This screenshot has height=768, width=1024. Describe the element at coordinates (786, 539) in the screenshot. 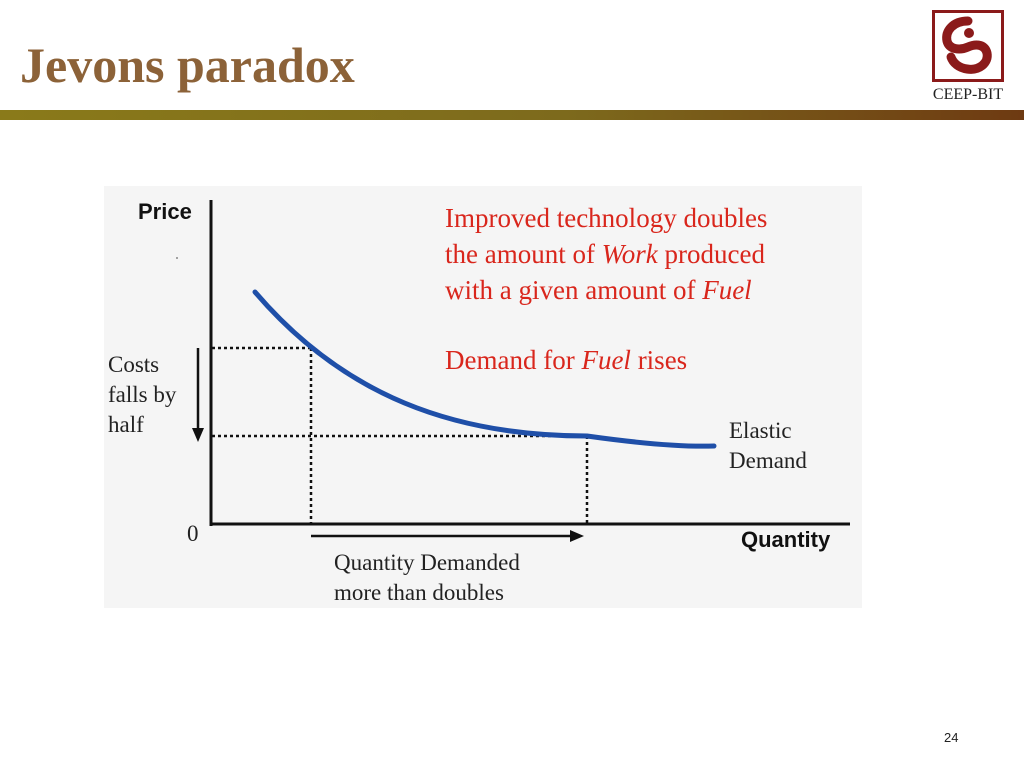

I see `x-axis-label: Quantity` at that location.